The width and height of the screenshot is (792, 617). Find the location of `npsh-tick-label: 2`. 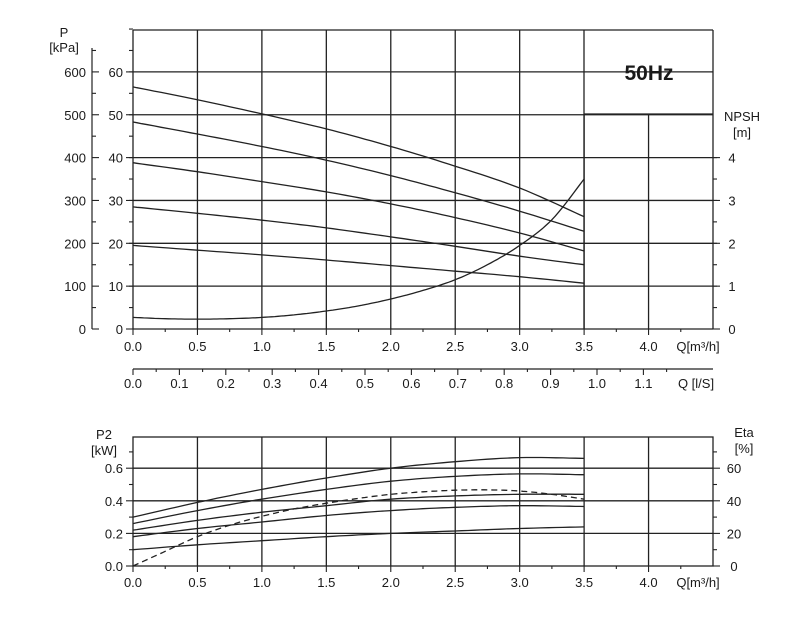

npsh-tick-label: 2 is located at coordinates (731, 243).